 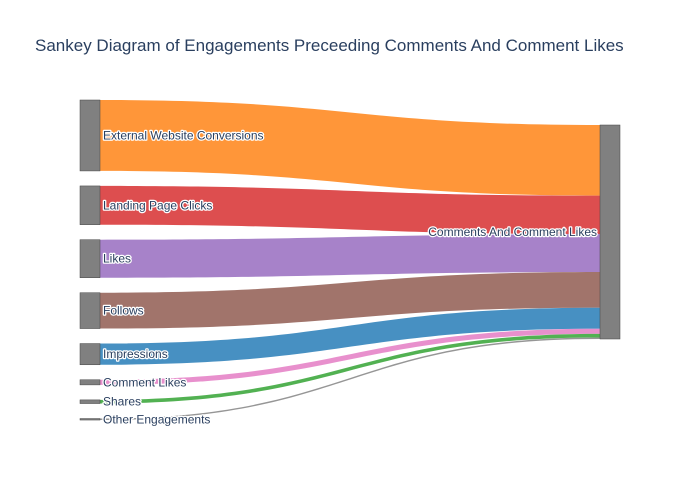 I want to click on sankey-node-label-likes: Likes, so click(x=117, y=259).